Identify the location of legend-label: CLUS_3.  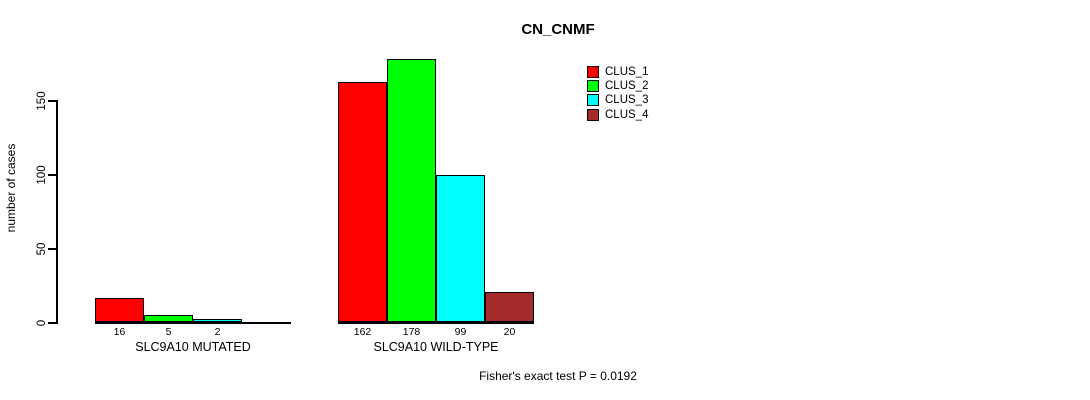
(627, 100).